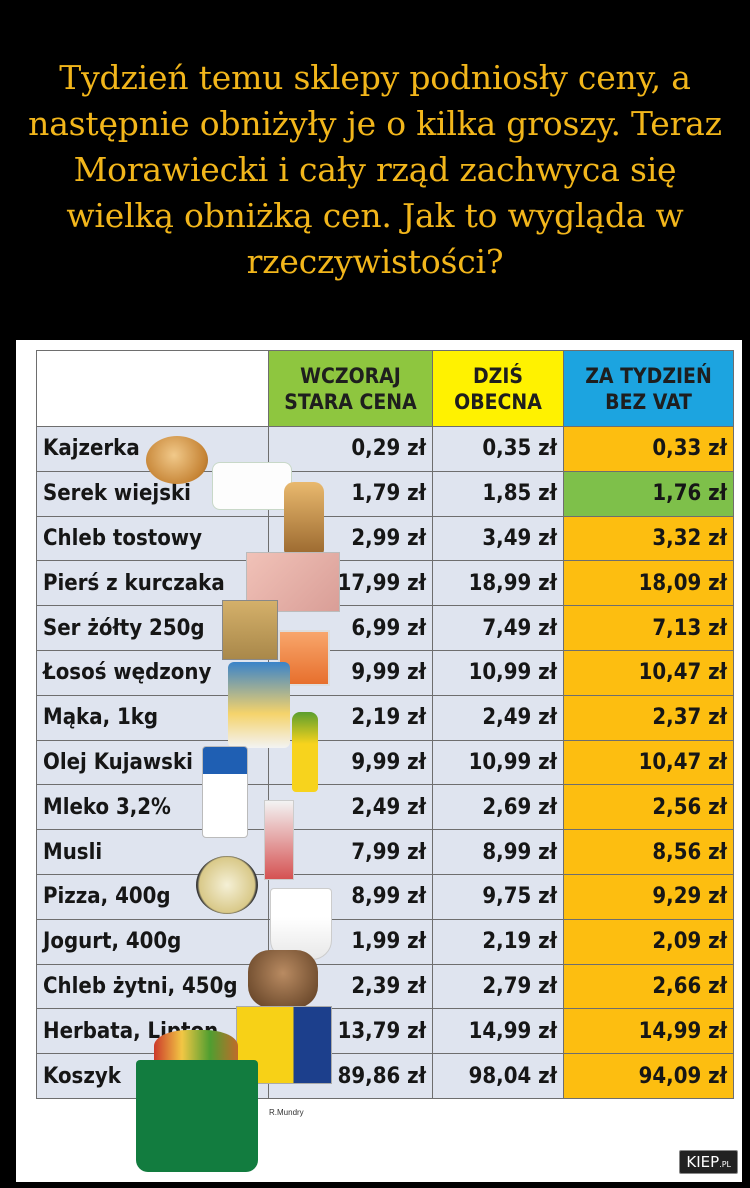 The height and width of the screenshot is (1188, 750). Describe the element at coordinates (279, 840) in the screenshot. I see `musli-image` at that location.